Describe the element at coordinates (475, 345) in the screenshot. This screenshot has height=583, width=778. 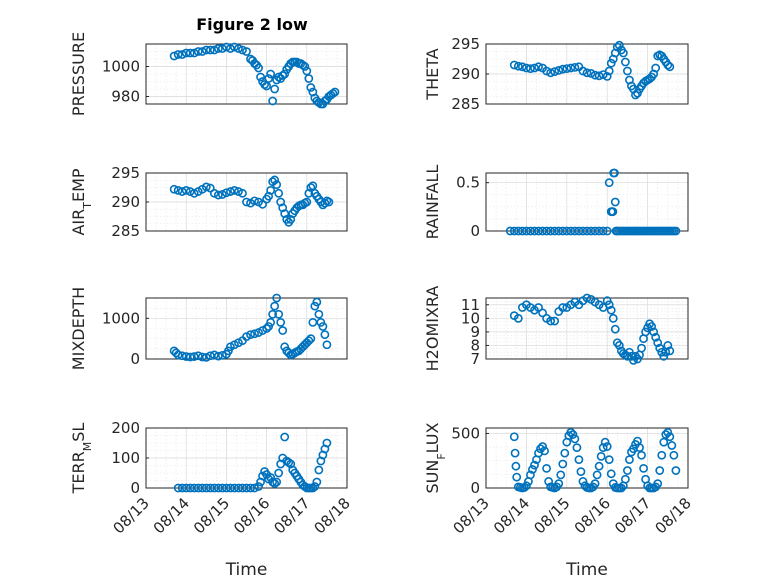
I see `y-tick-label: 8` at that location.